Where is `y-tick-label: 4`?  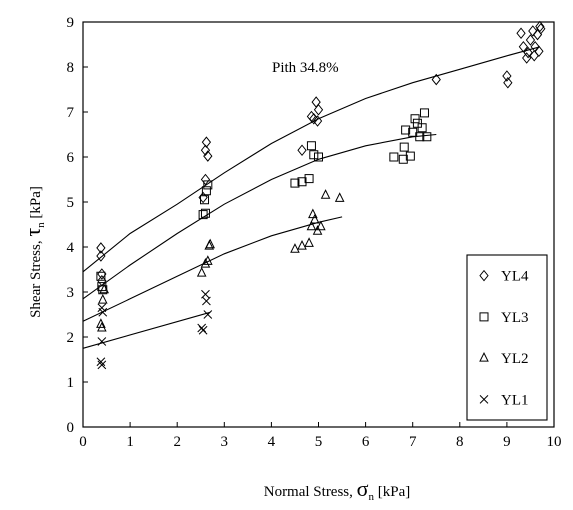
y-tick-label: 4 is located at coordinates (71, 248).